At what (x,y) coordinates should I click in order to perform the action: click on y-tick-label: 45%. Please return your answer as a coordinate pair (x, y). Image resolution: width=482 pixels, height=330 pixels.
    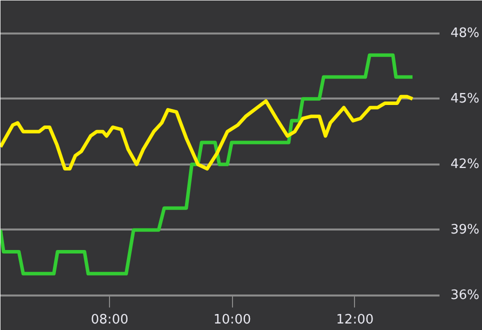
    Looking at the image, I should click on (465, 98).